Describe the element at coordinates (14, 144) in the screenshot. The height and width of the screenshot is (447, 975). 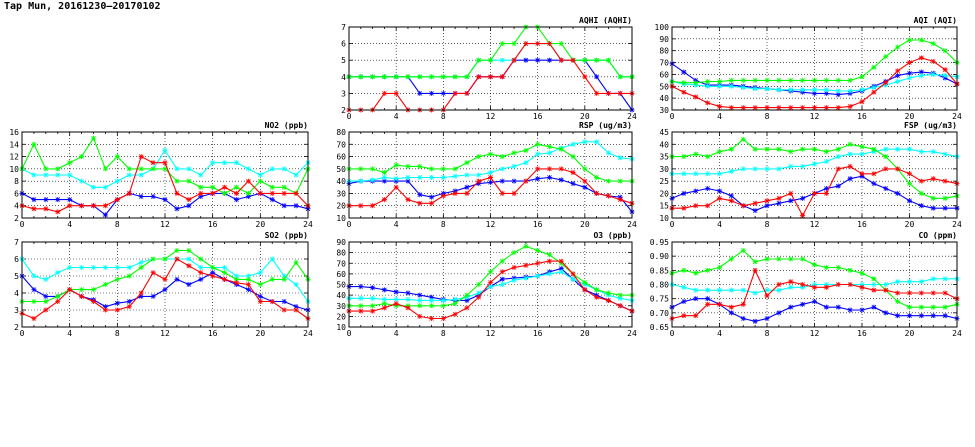
I see `y-tick-label: 14` at that location.